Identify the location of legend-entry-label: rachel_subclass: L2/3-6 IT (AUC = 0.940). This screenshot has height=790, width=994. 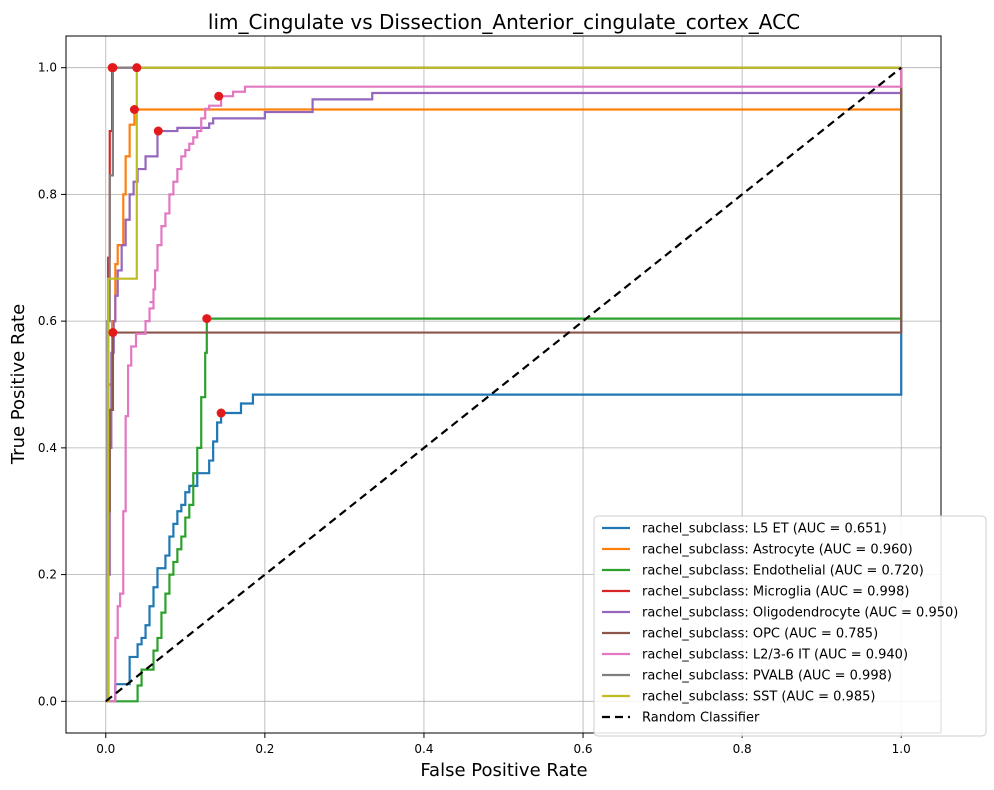
(775, 655).